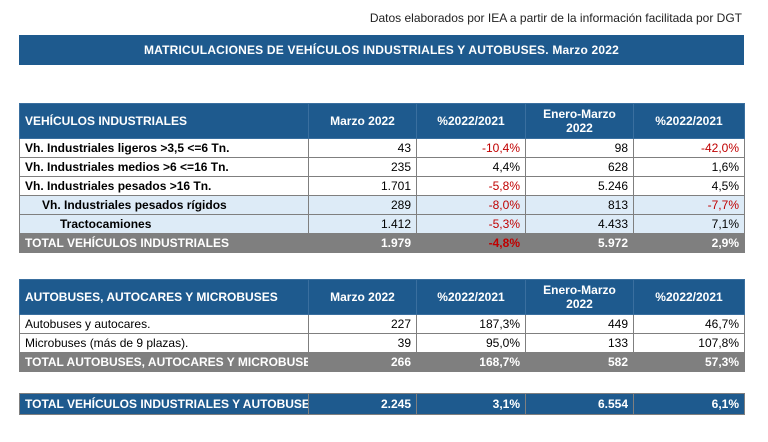  Describe the element at coordinates (164, 167) in the screenshot. I see `row-label: Vh. Industriales medios >6 <=16 Tn.` at that location.